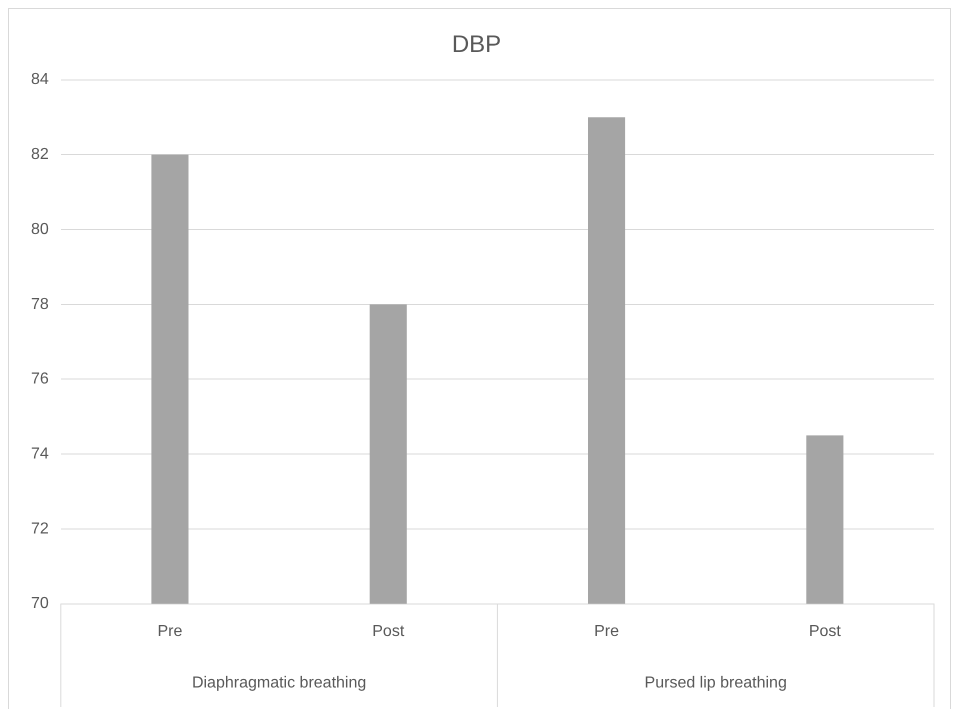 The width and height of the screenshot is (957, 709). What do you see at coordinates (715, 683) in the screenshot?
I see `text: Pursed lip breathing` at bounding box center [715, 683].